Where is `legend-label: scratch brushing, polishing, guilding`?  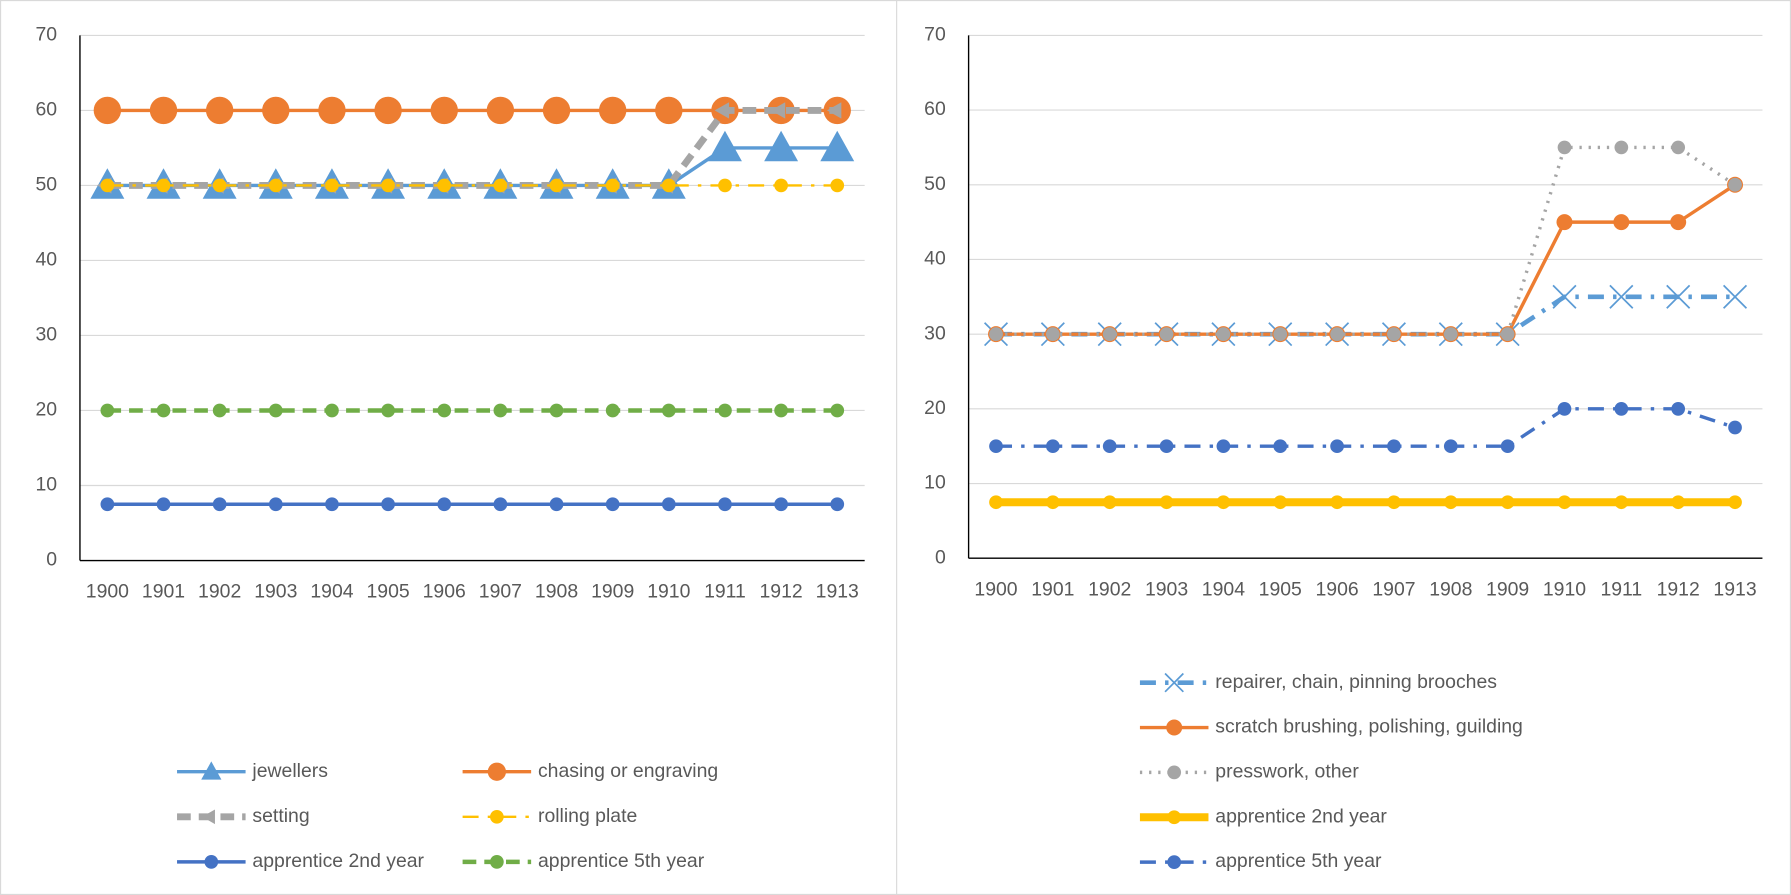
legend-label: scratch brushing, polishing, guilding is located at coordinates (1369, 727).